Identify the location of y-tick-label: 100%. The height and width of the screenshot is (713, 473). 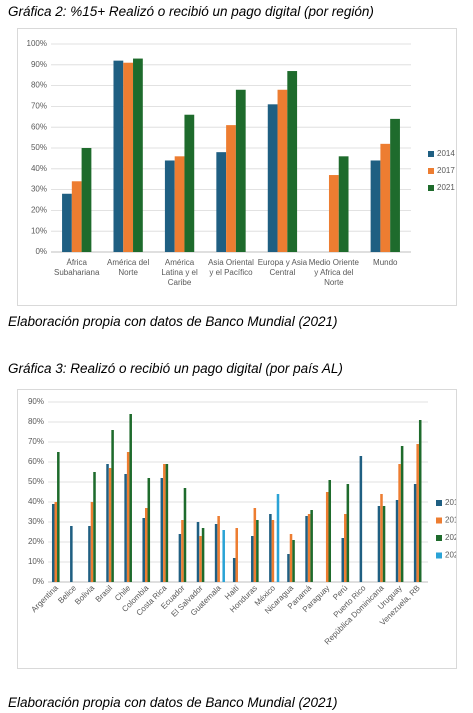
(37, 43).